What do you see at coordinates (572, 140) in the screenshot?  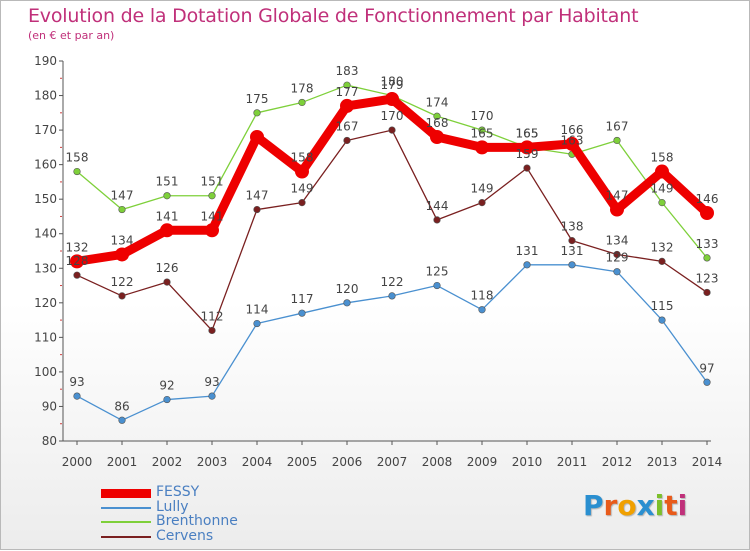 I see `data-label-brenthonne: 163` at bounding box center [572, 140].